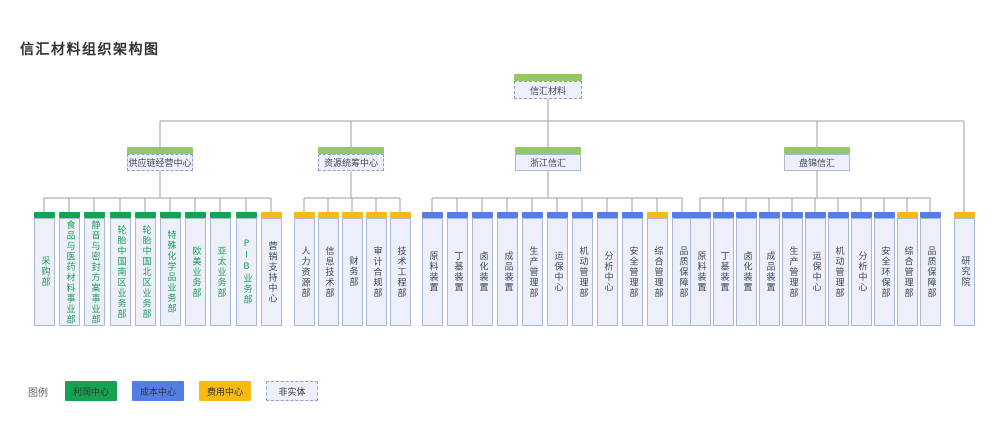  What do you see at coordinates (930, 272) in the screenshot?
I see `node-label: 品质保障部` at bounding box center [930, 272].